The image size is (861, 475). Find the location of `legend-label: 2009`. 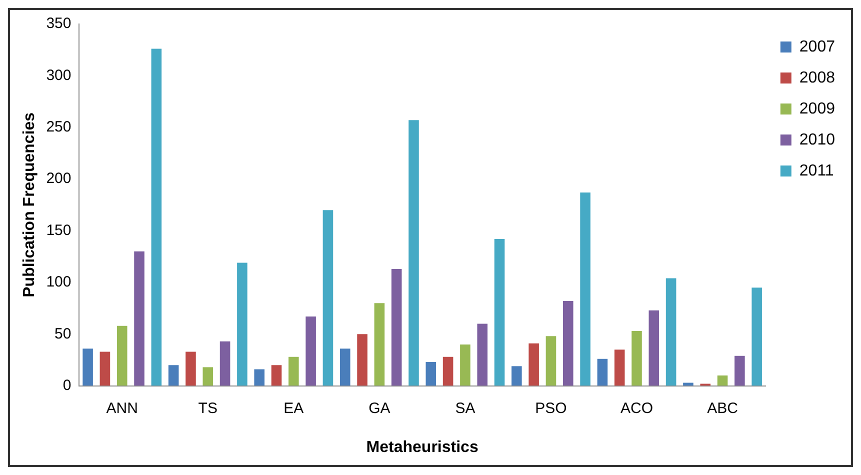

legend-label: 2009 is located at coordinates (817, 109).